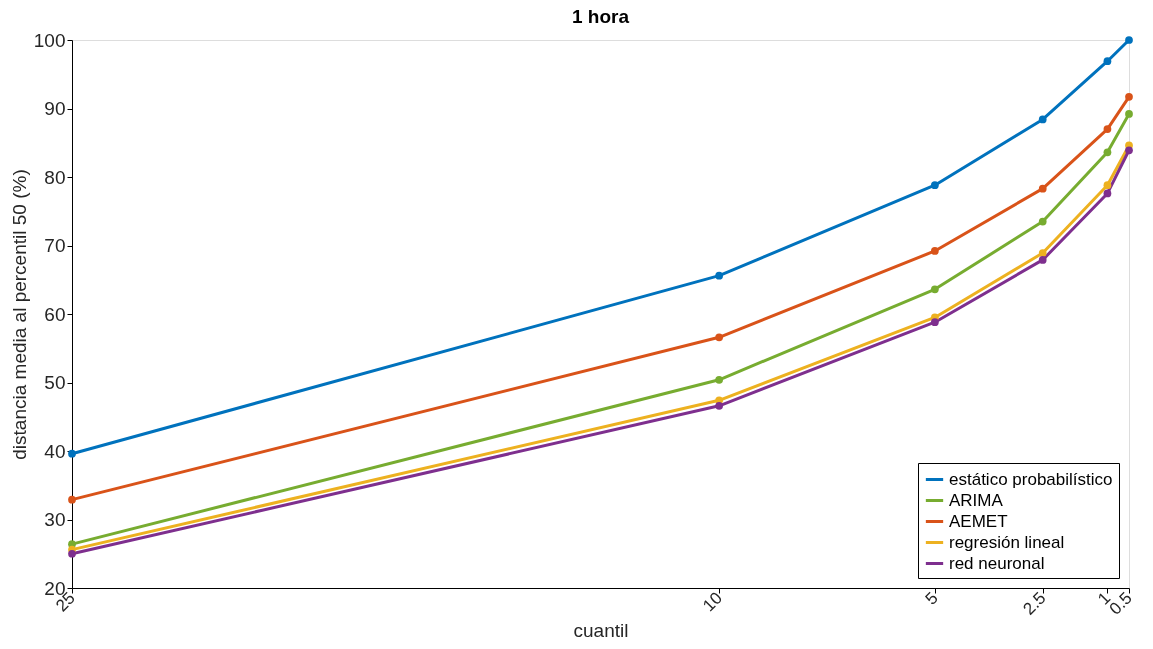  Describe the element at coordinates (55, 245) in the screenshot. I see `y-tick-label: 70` at that location.